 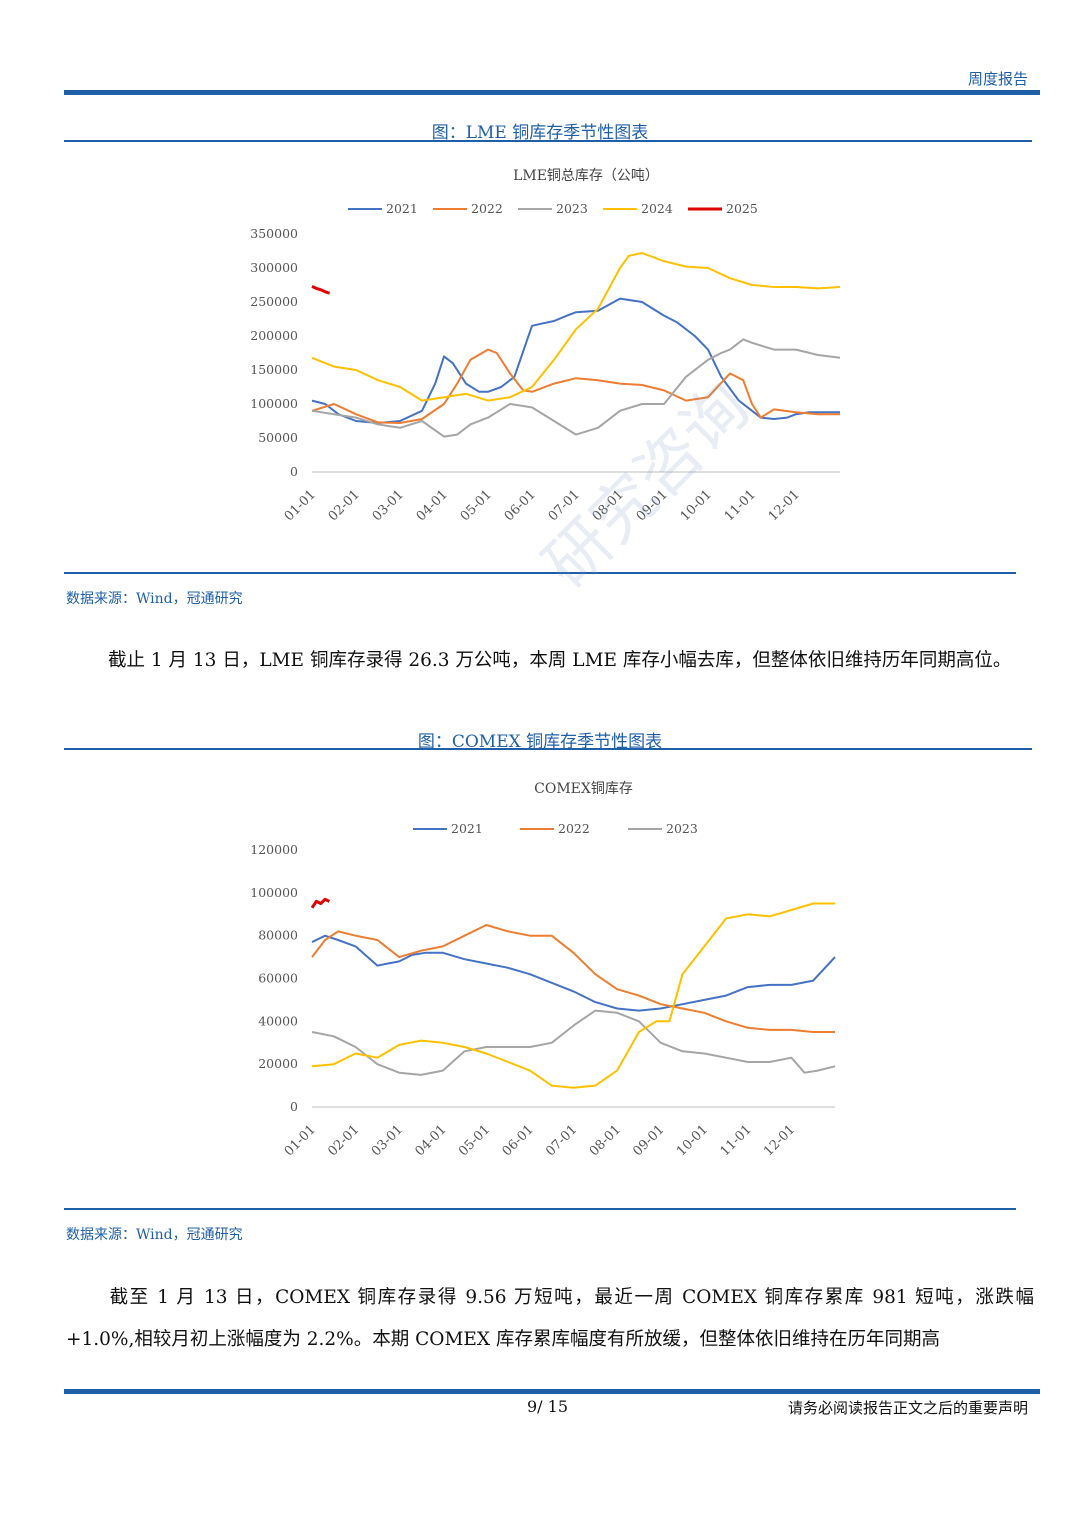 I want to click on y-tick-label: 200000, so click(x=274, y=335).